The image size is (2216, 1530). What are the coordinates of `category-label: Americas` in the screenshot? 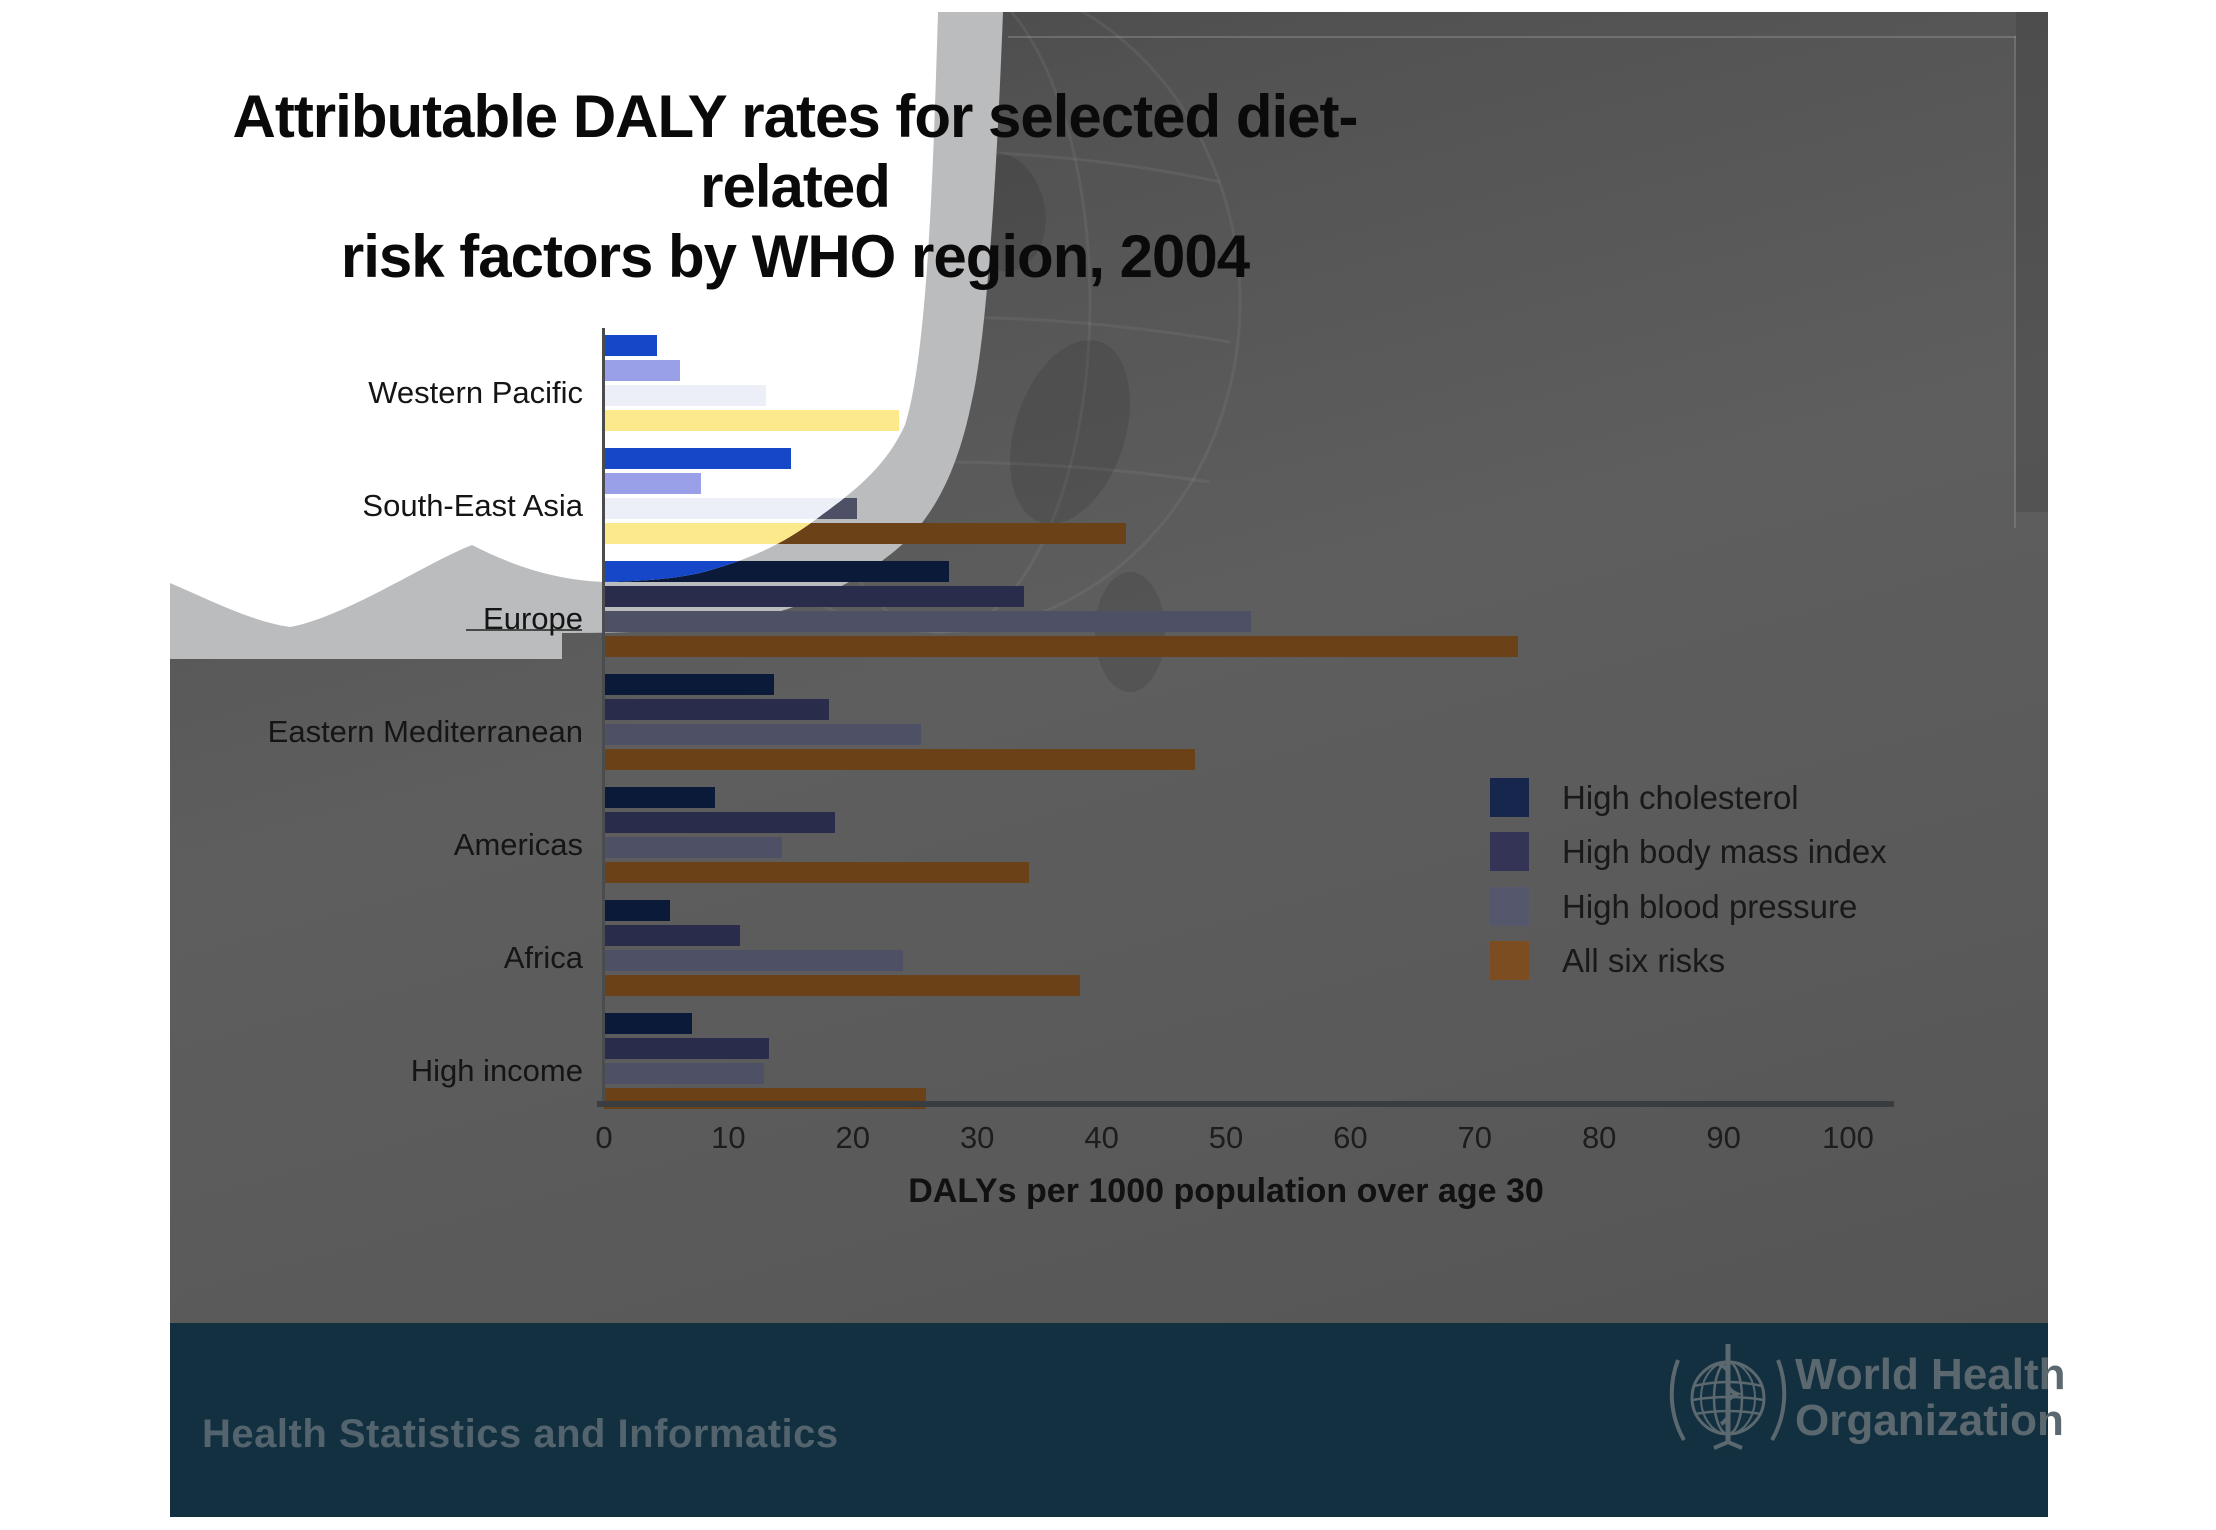 It's located at (518, 844).